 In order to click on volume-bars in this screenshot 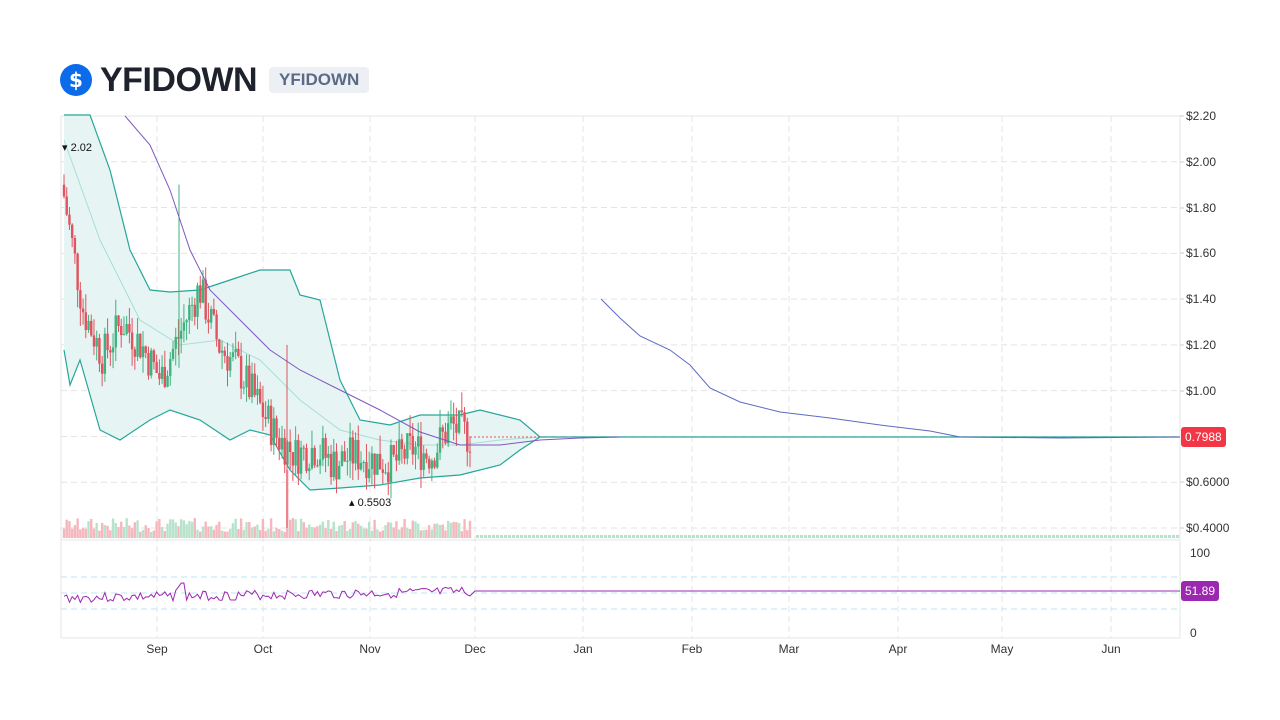, I will do `click(620, 504)`.